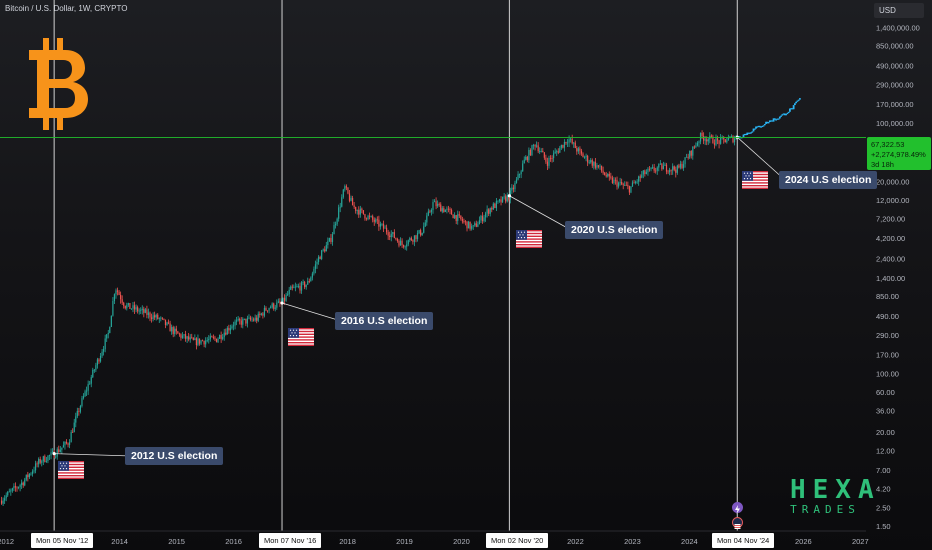 The width and height of the screenshot is (932, 550). What do you see at coordinates (174, 456) in the screenshot?
I see `annotation-2012-election: 2012 U.S election` at bounding box center [174, 456].